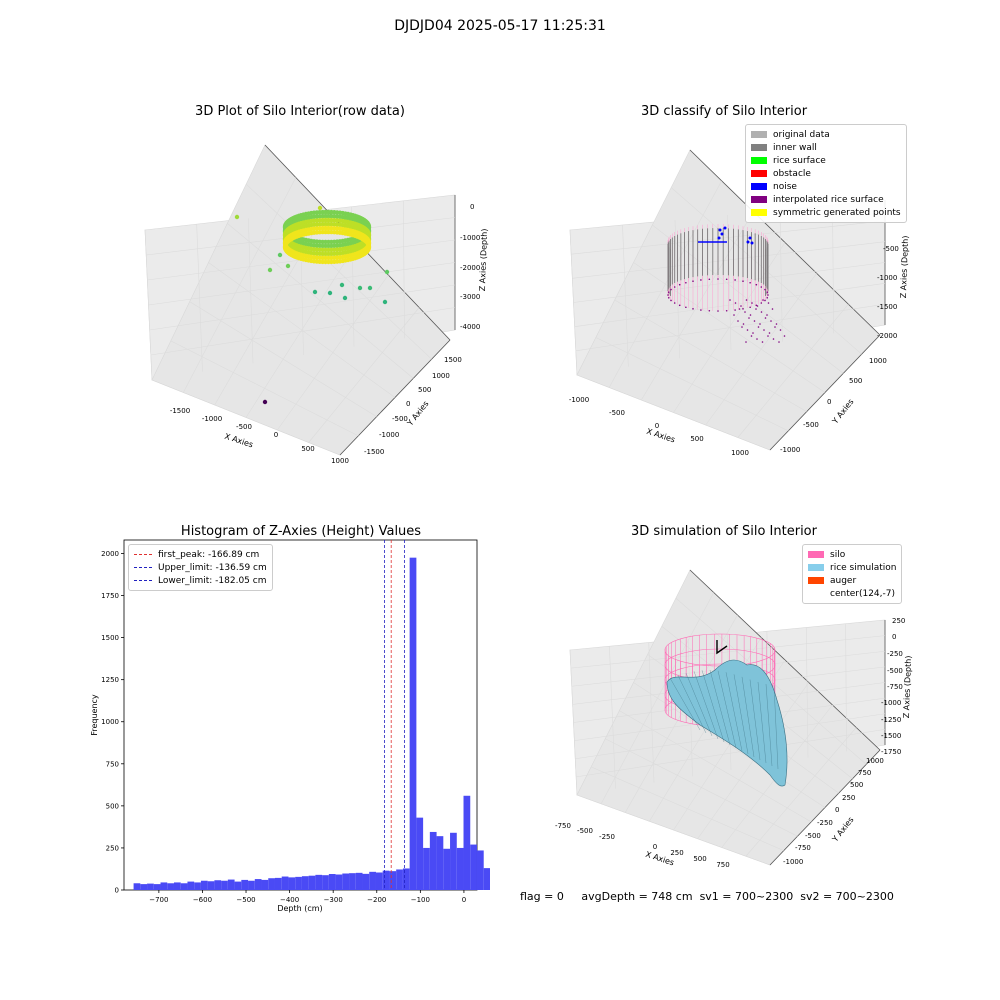 This screenshot has width=1000, height=1000. Describe the element at coordinates (837, 212) in the screenshot. I see `legend-label: symmetric generated points` at that location.